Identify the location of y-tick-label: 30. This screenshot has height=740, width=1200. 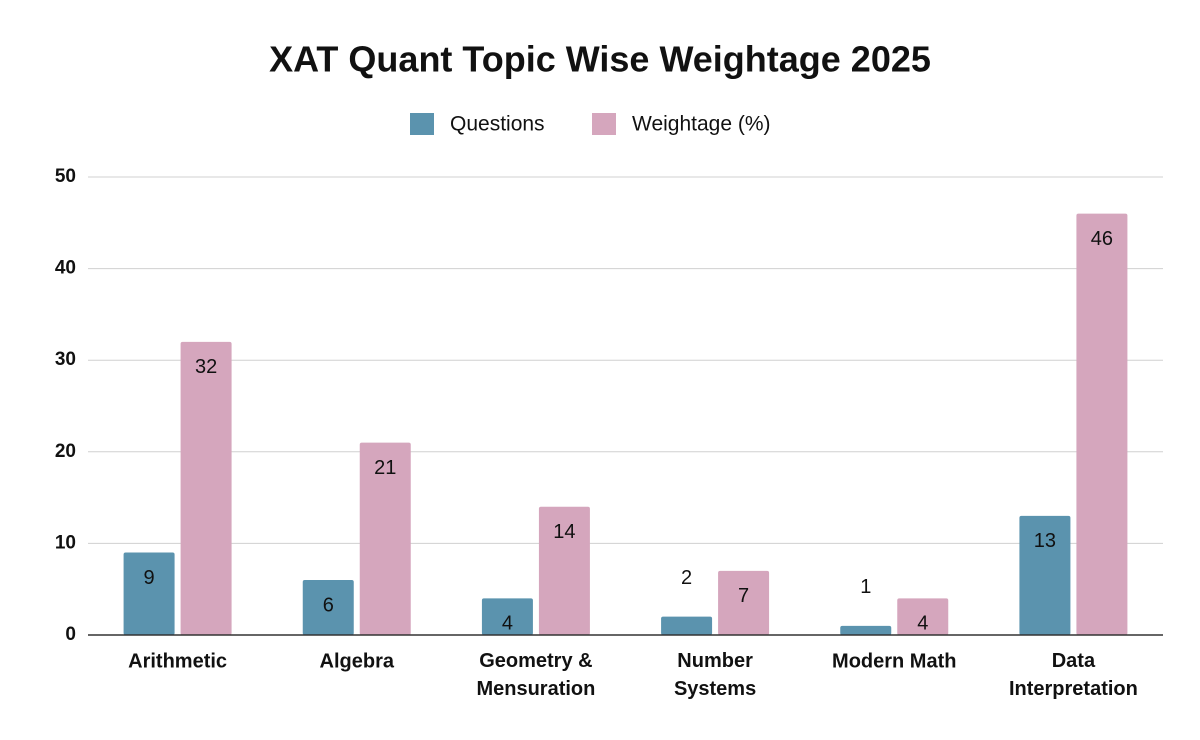
(65, 359).